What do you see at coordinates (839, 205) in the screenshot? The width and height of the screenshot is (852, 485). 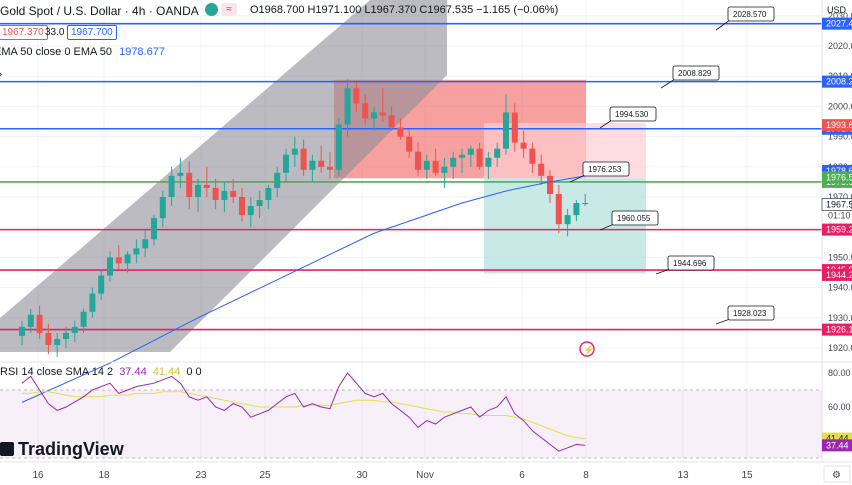 I see `axis-badge-label: 1967.5` at bounding box center [839, 205].